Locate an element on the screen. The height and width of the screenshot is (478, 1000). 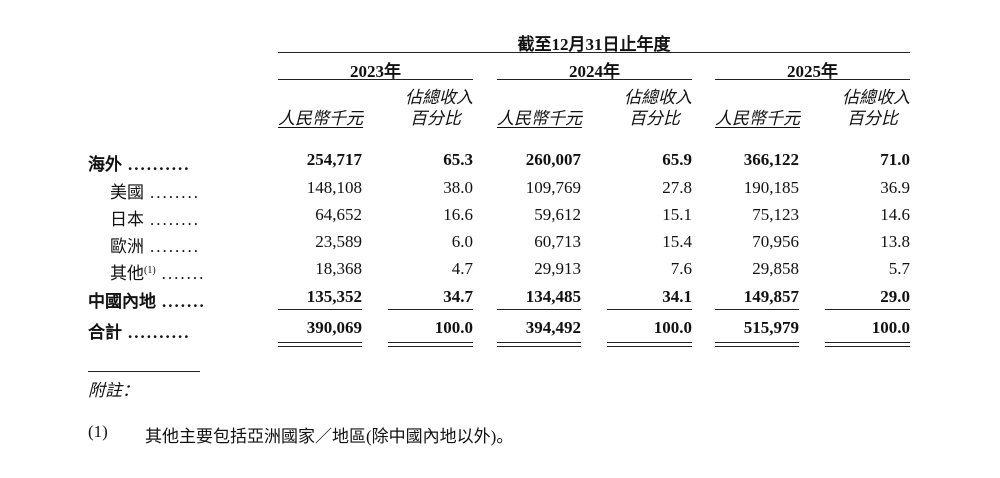
percent-cell: 15.1 is located at coordinates (677, 214).